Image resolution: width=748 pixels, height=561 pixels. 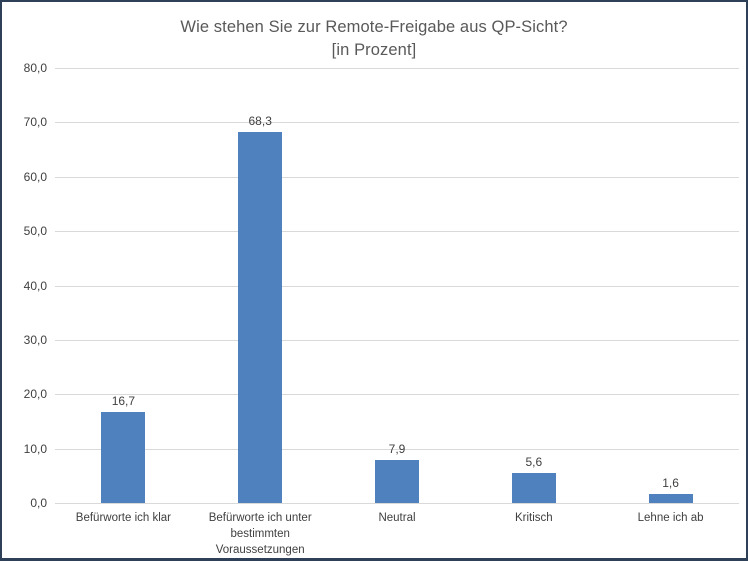 What do you see at coordinates (35, 448) in the screenshot?
I see `y-axis-tick-label: 10,0` at bounding box center [35, 448].